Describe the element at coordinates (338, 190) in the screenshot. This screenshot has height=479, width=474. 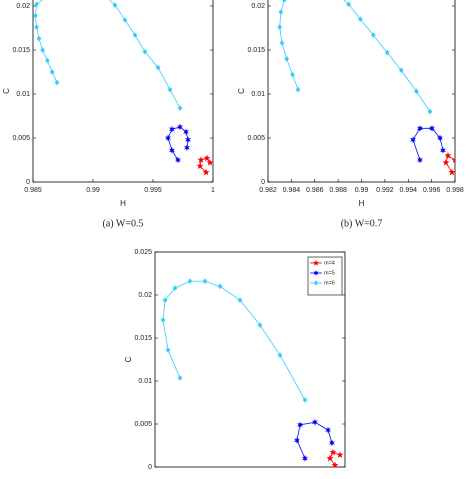
I see `x-tick-label: 0.988` at that location.